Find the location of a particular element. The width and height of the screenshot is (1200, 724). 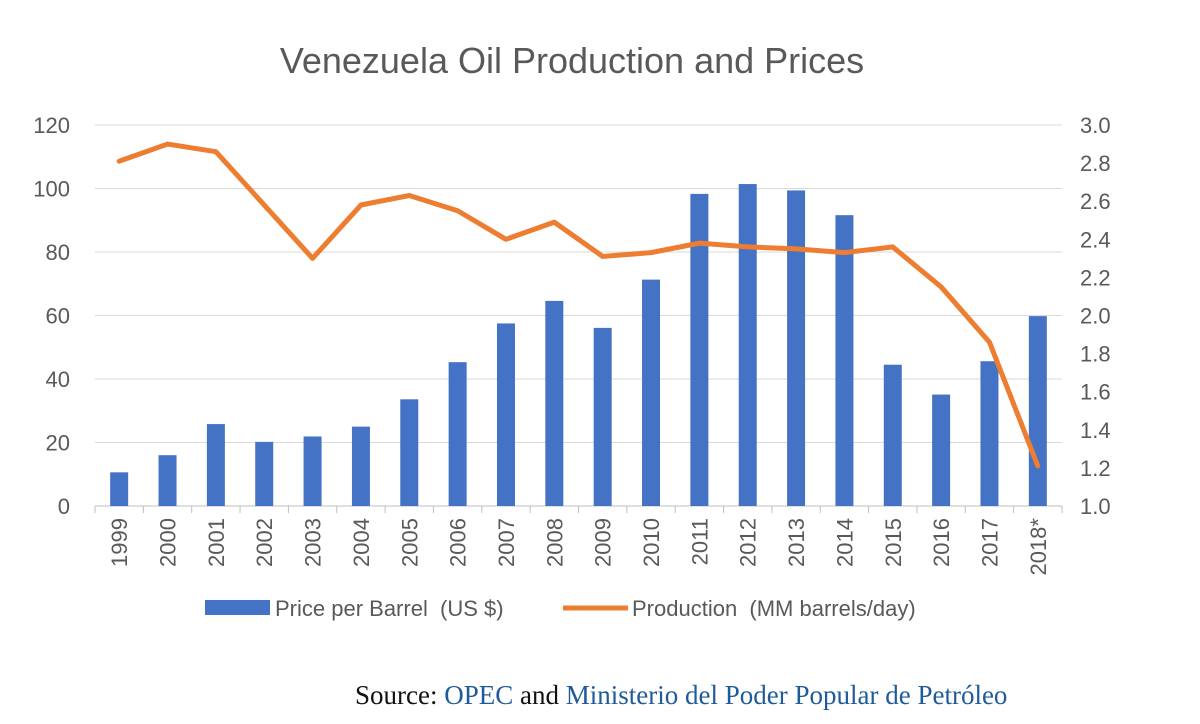

x-tick-label: 2002 is located at coordinates (264, 542).